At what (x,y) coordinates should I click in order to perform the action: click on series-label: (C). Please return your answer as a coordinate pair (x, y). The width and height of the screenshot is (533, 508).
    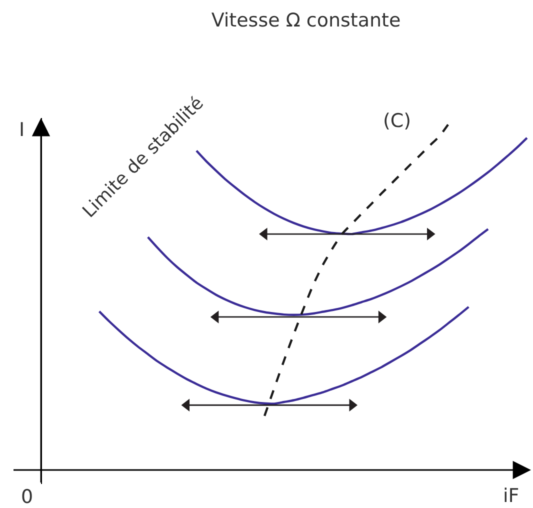
    Looking at the image, I should click on (397, 121).